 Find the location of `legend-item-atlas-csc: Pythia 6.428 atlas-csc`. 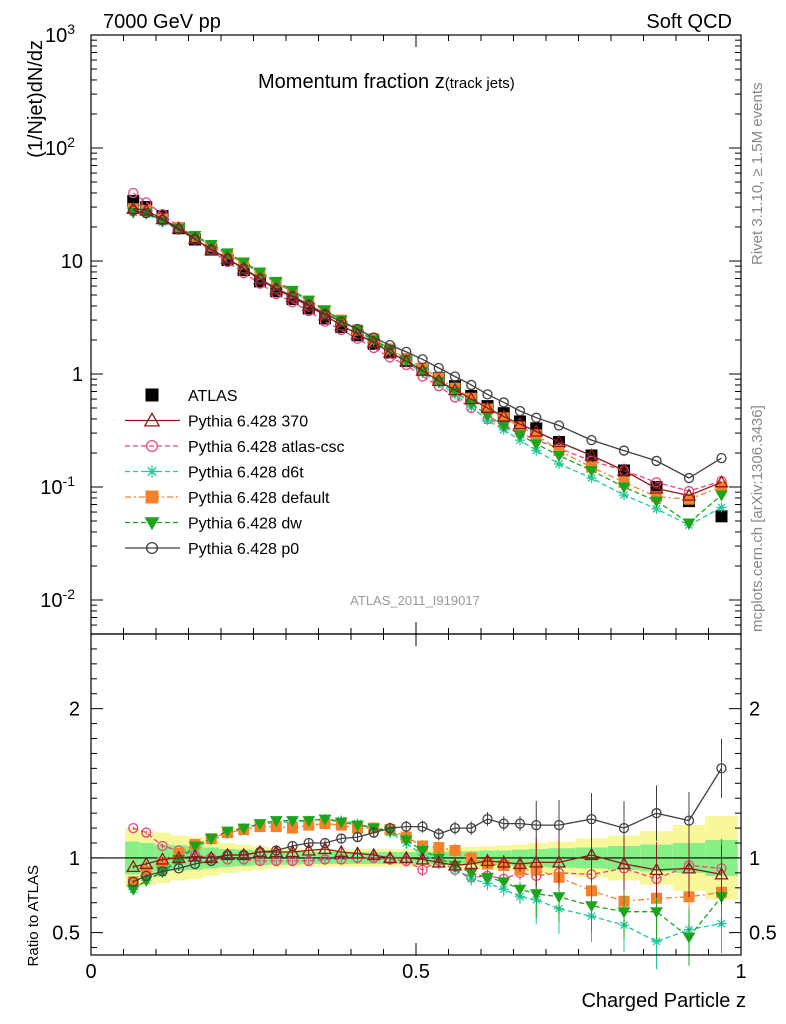

legend-item-atlas-csc: Pythia 6.428 atlas-csc is located at coordinates (235, 447).